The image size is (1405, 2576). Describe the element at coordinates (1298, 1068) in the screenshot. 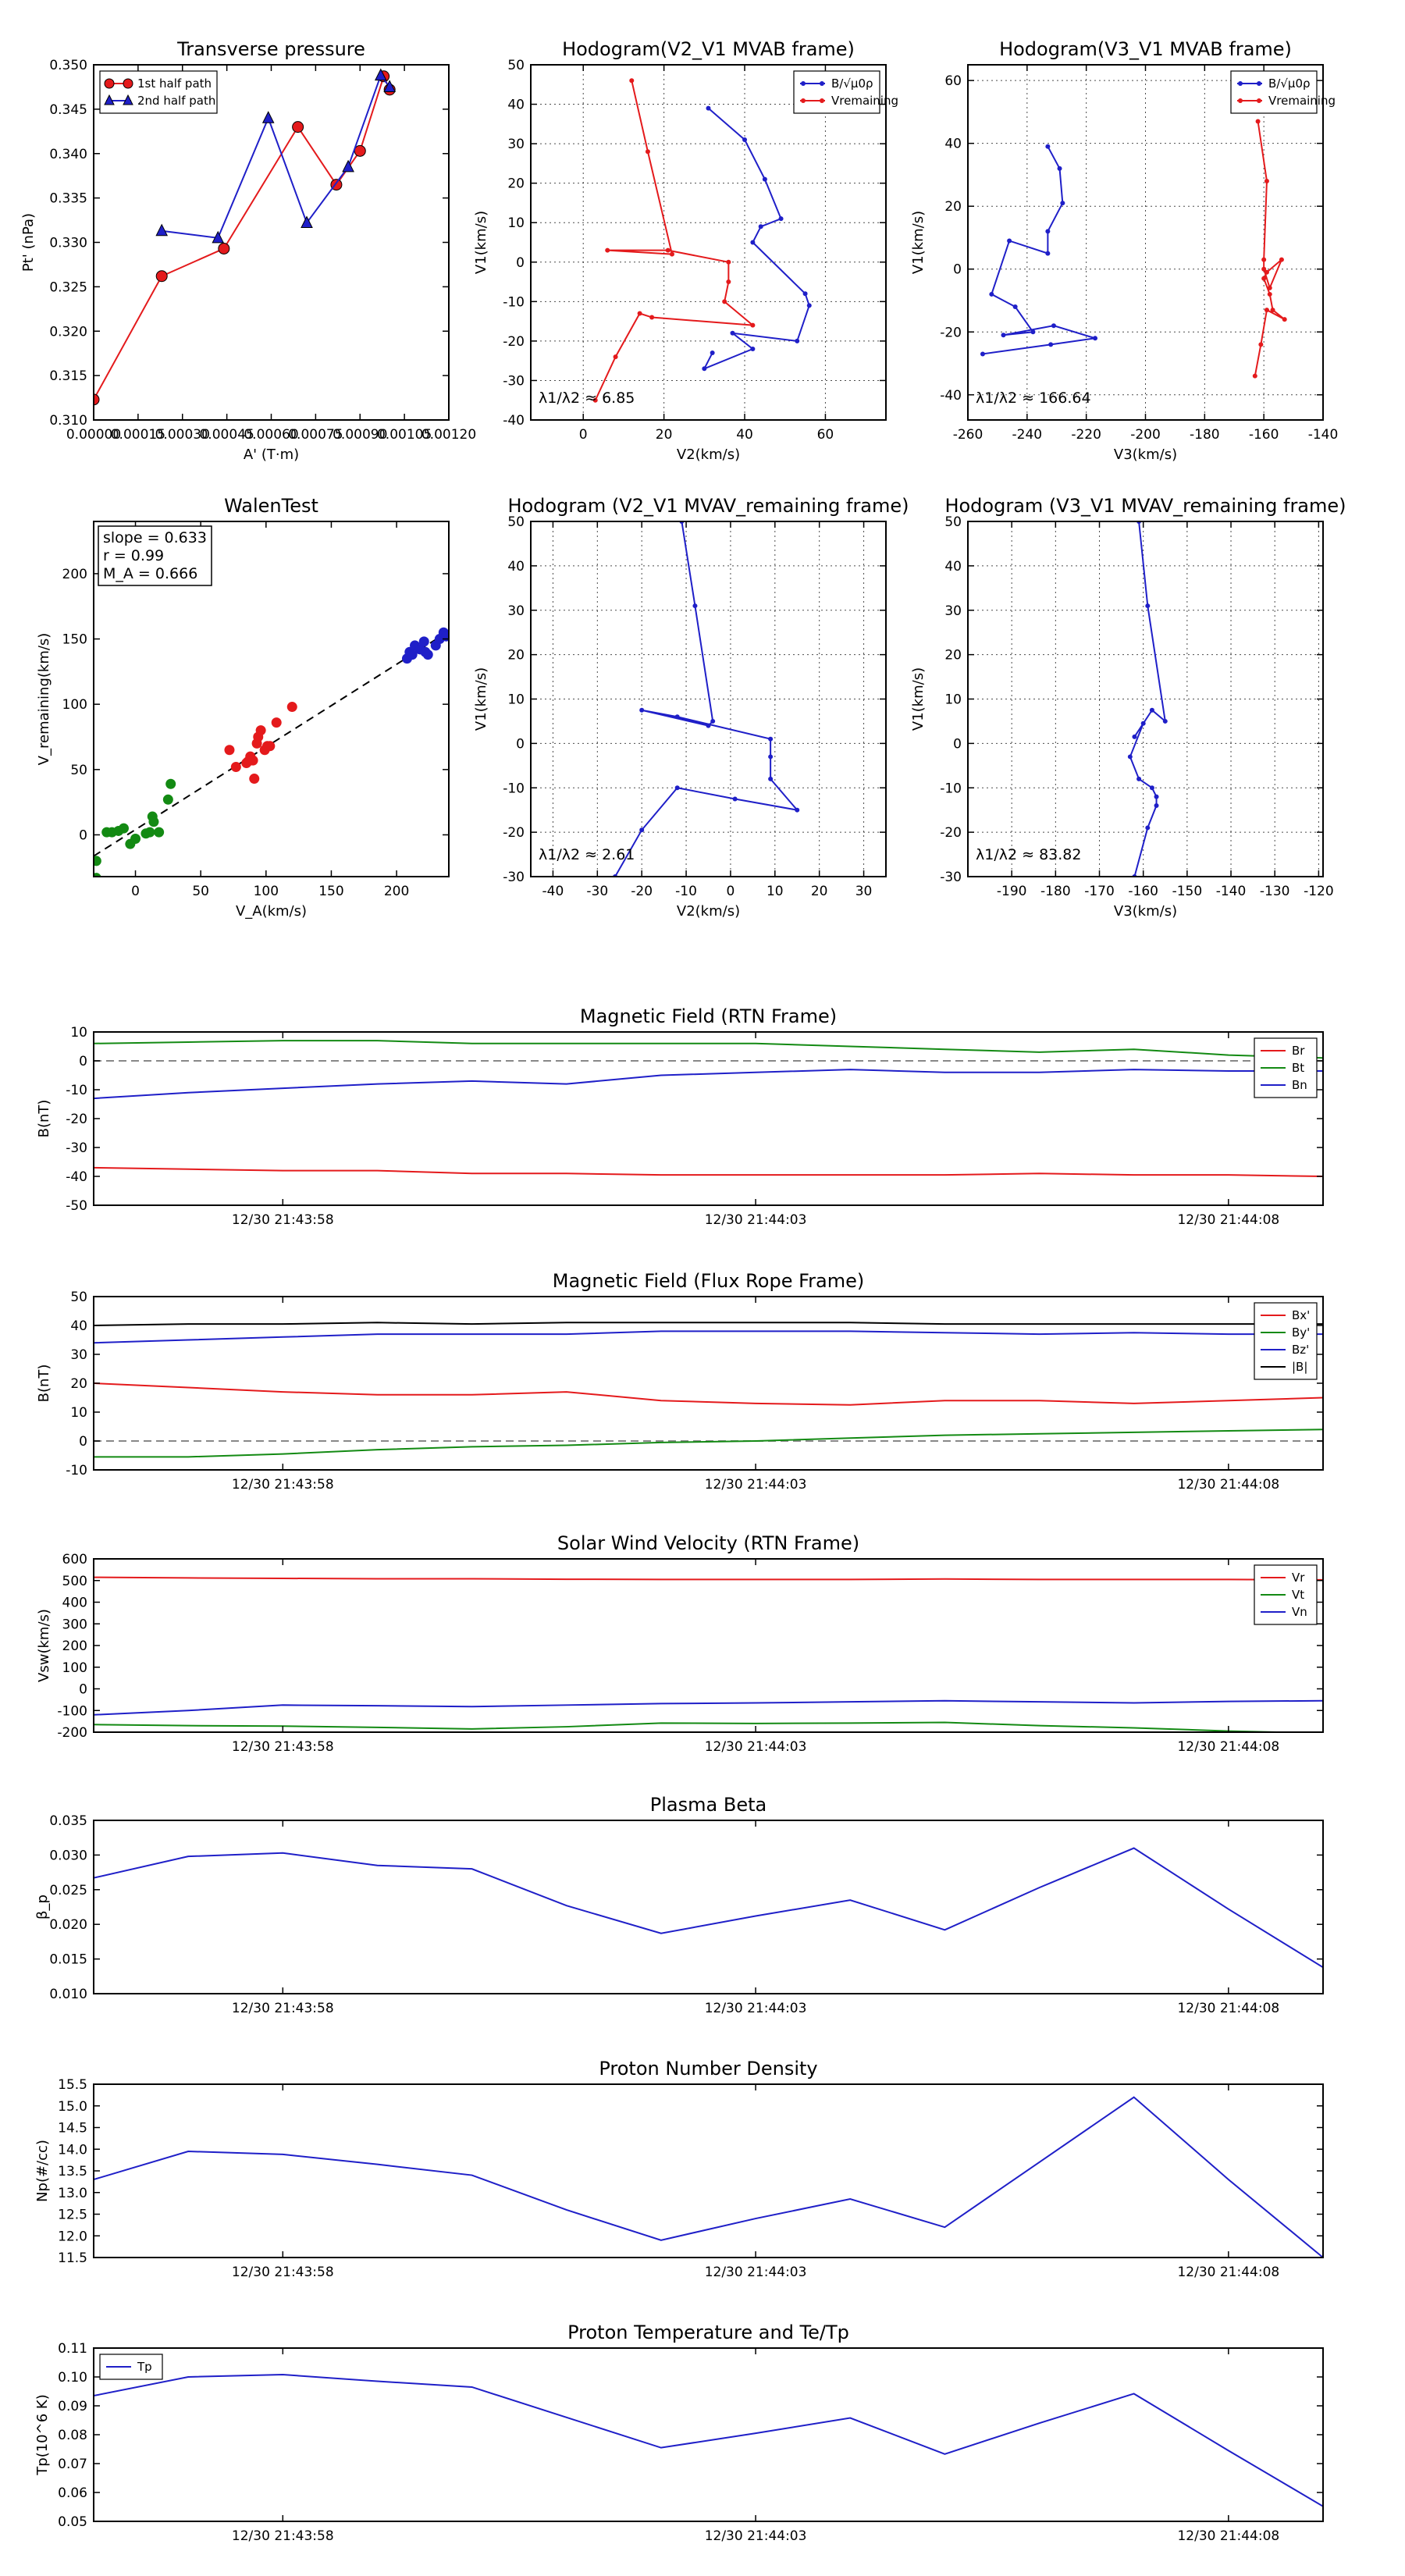

I see `legend-label: Bt` at that location.